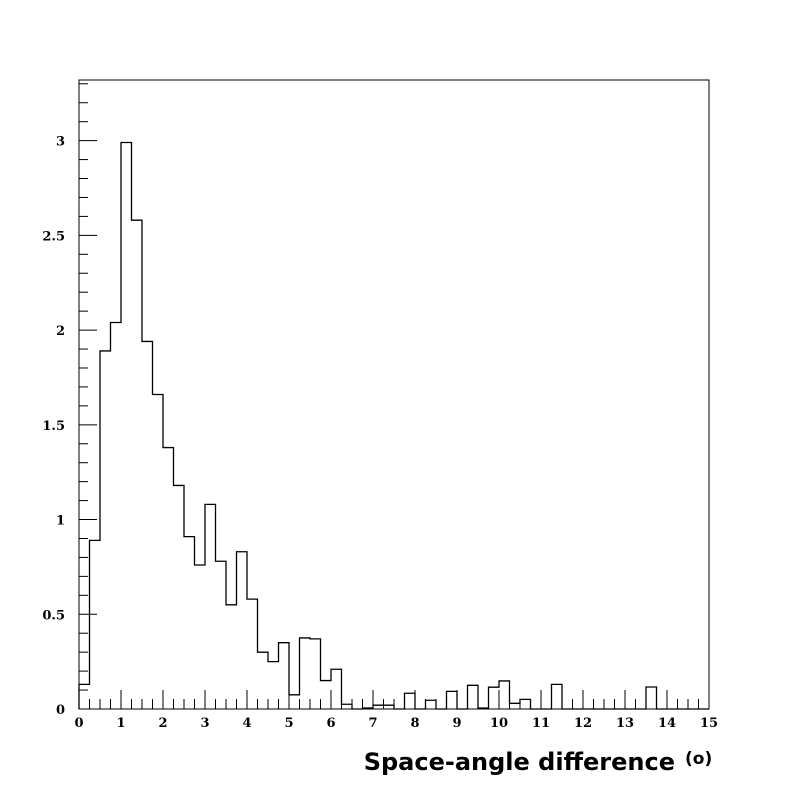 This screenshot has width=788, height=788. Describe the element at coordinates (456, 723) in the screenshot. I see `x-tick-label: 9` at that location.